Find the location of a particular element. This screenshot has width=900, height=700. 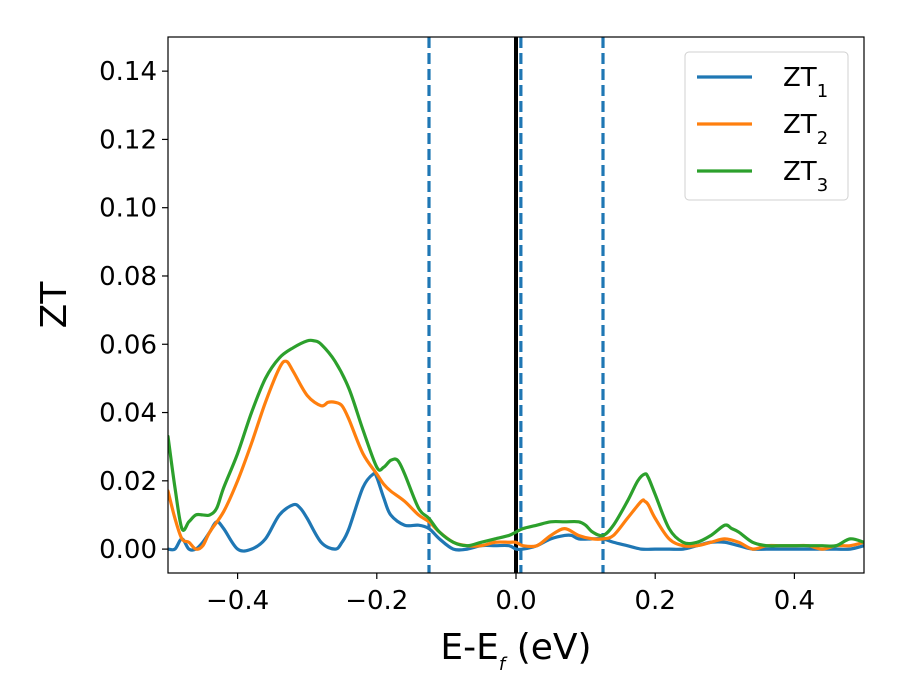

y-axis-title: ZT is located at coordinates (54, 305).